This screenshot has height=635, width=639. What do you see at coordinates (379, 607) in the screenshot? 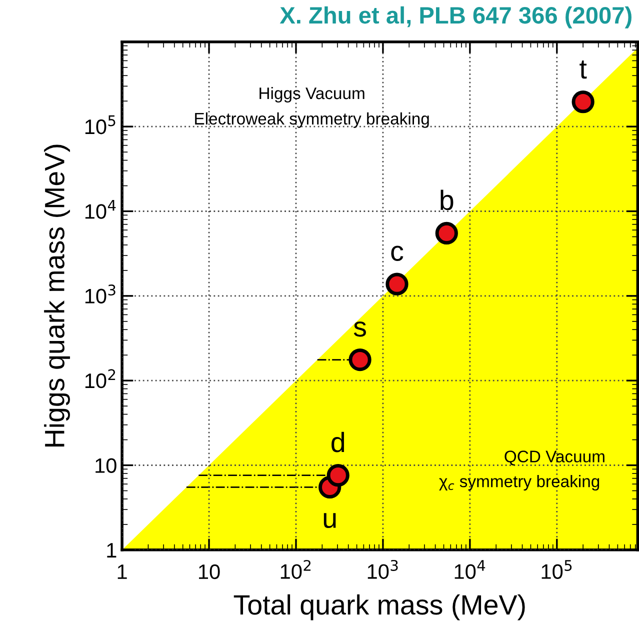
I see `x-axis-title: Total quark mass (MeV)` at bounding box center [379, 607].